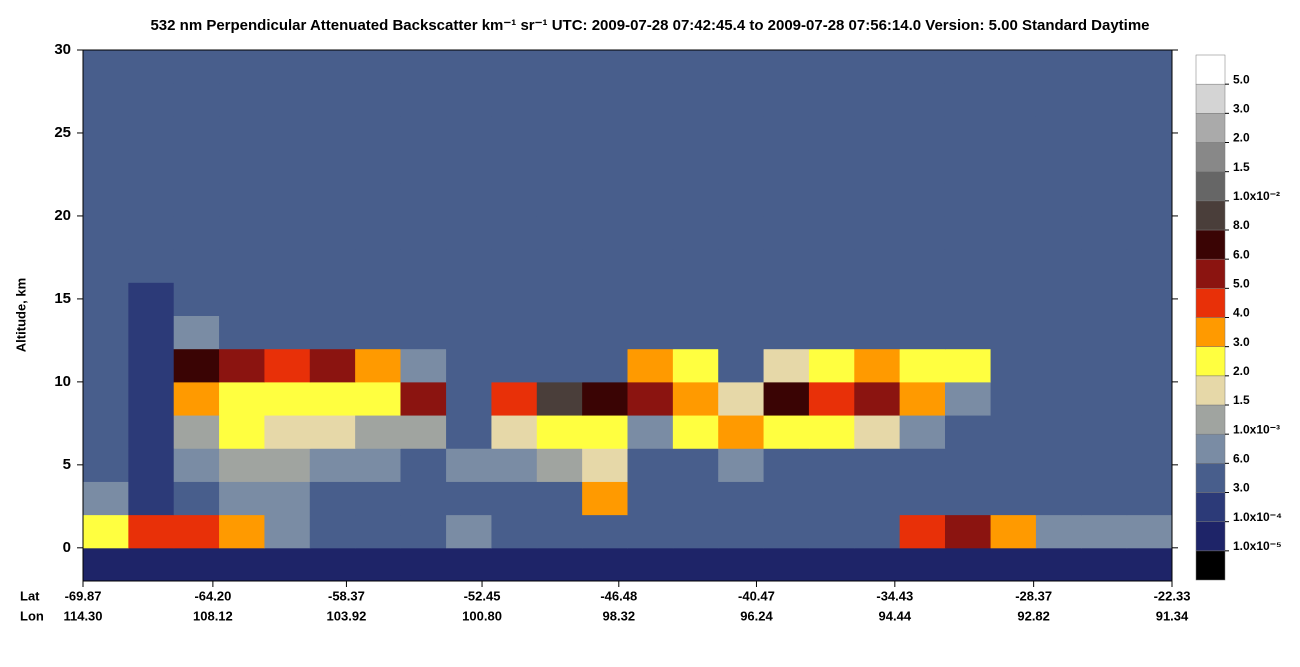 The image size is (1300, 667). I want to click on colorbar-label: 1.5, so click(1241, 167).